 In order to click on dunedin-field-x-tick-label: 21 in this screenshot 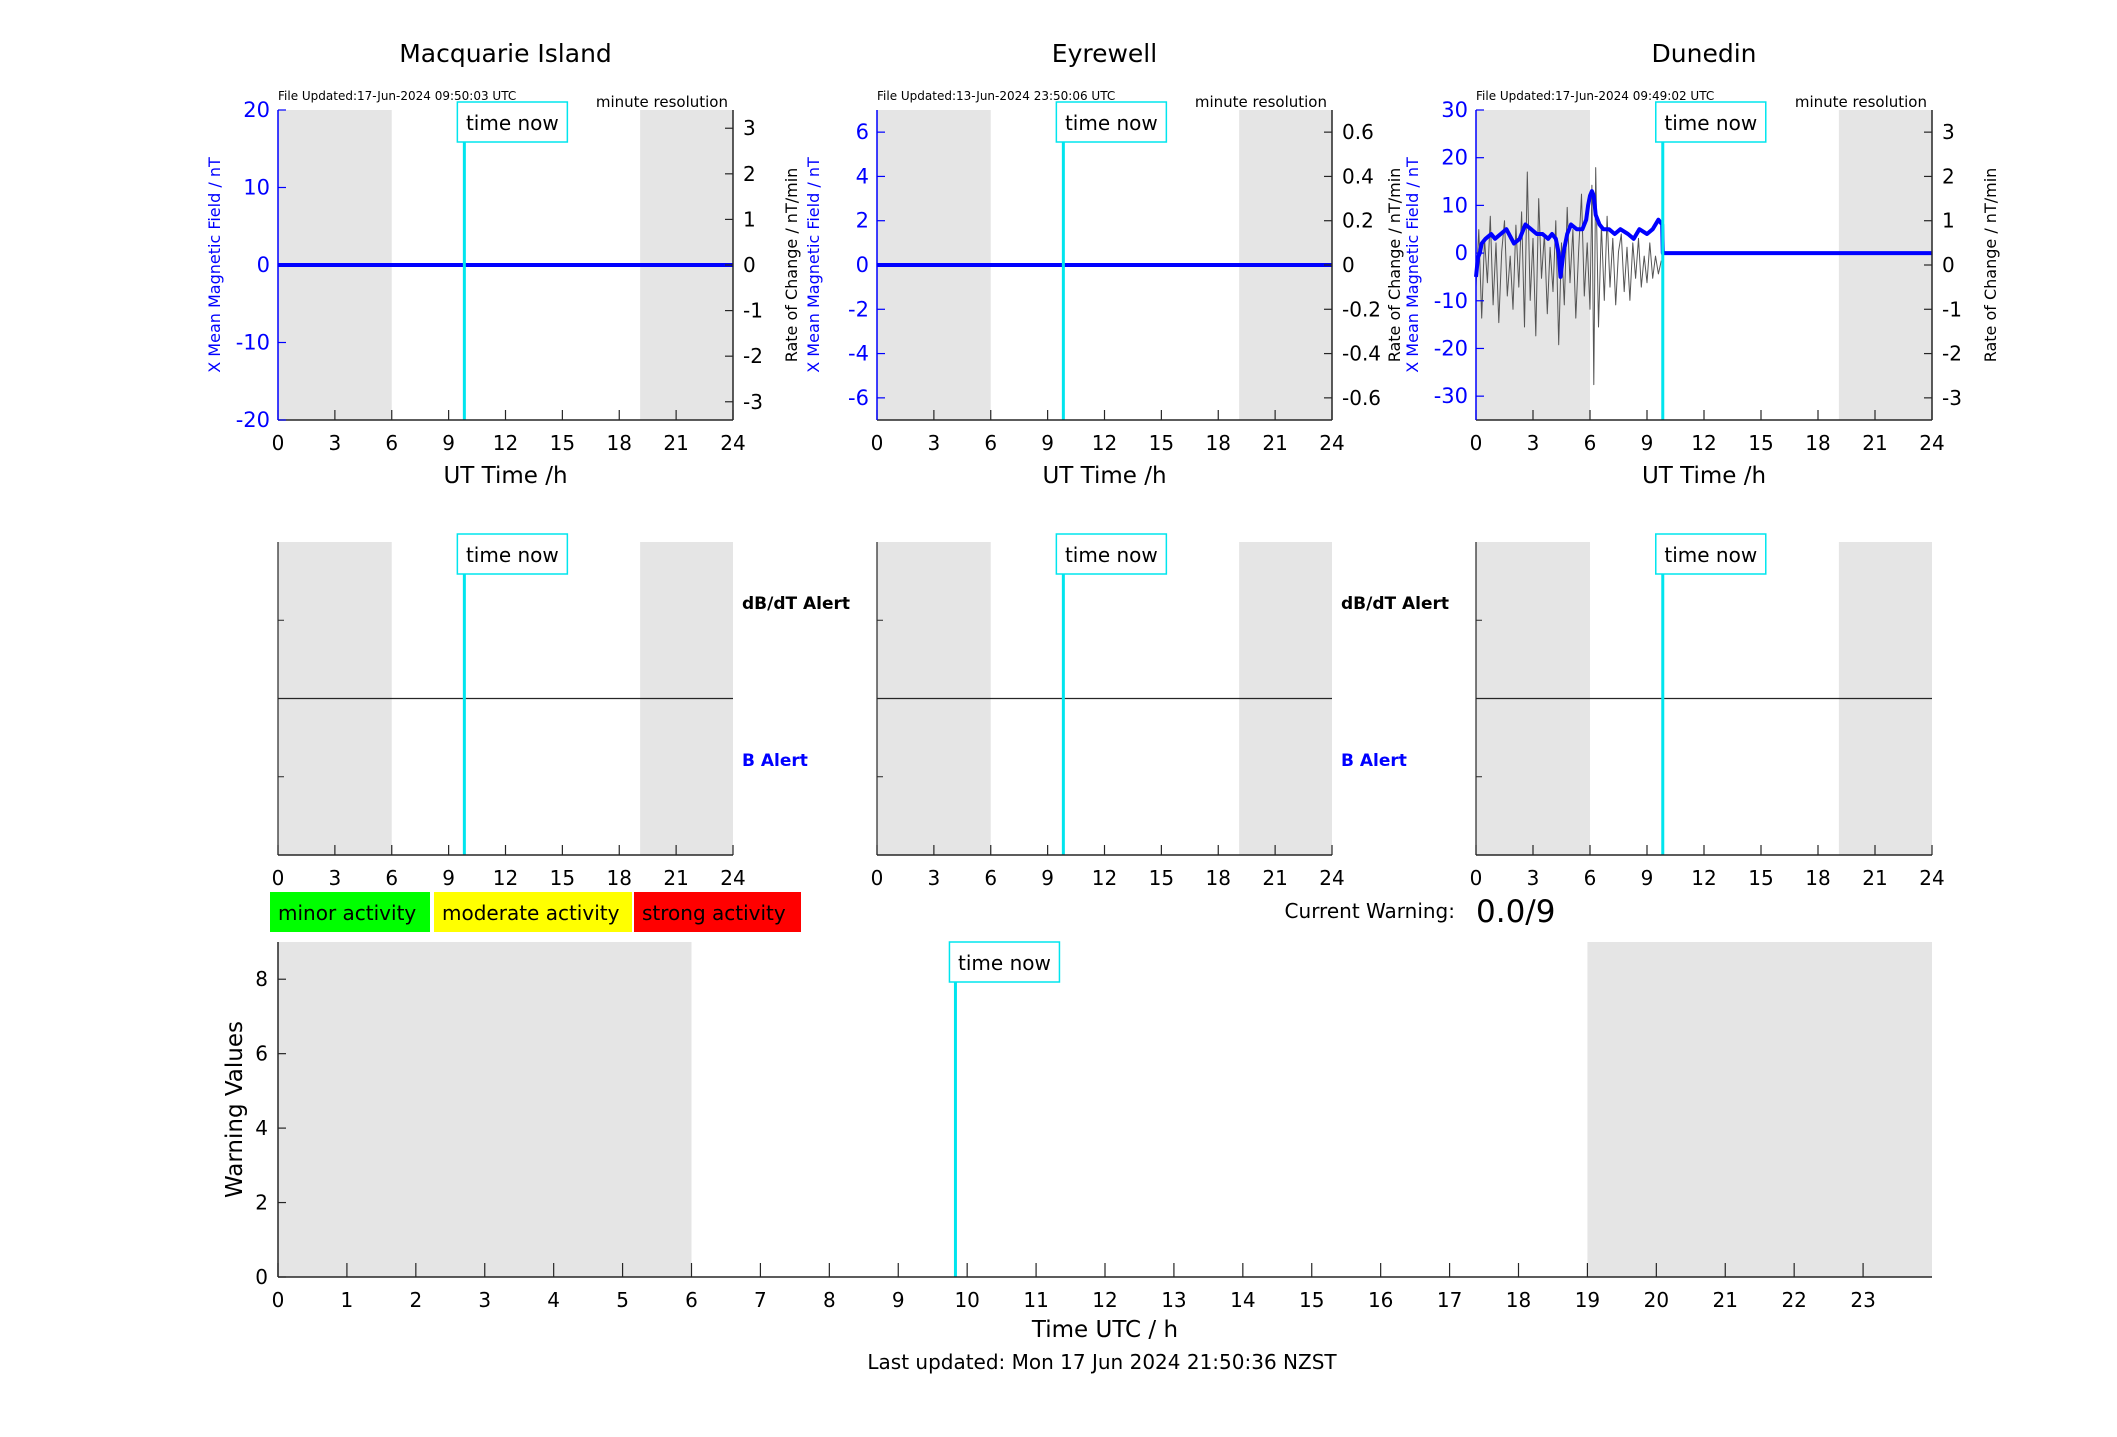, I will do `click(1874, 443)`.